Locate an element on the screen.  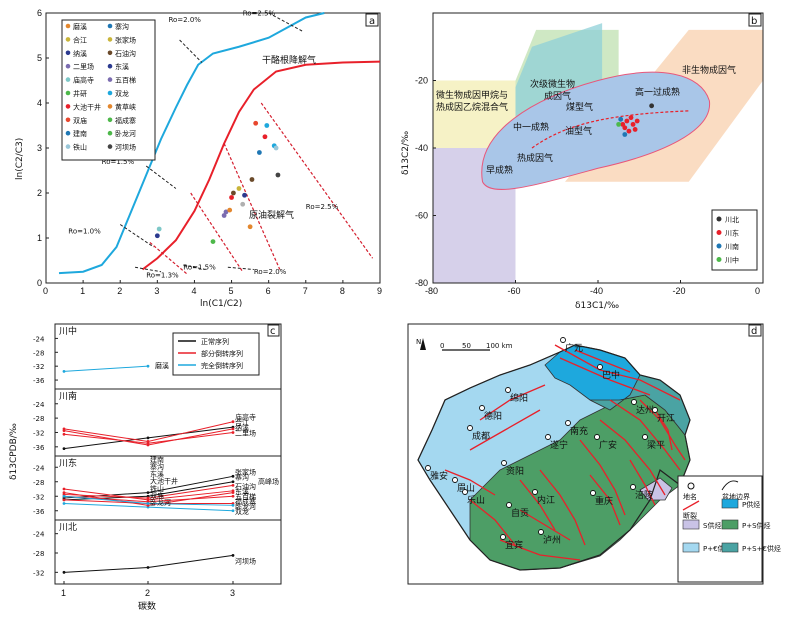
b-xtick-label: -80 is located at coordinates (431, 291).